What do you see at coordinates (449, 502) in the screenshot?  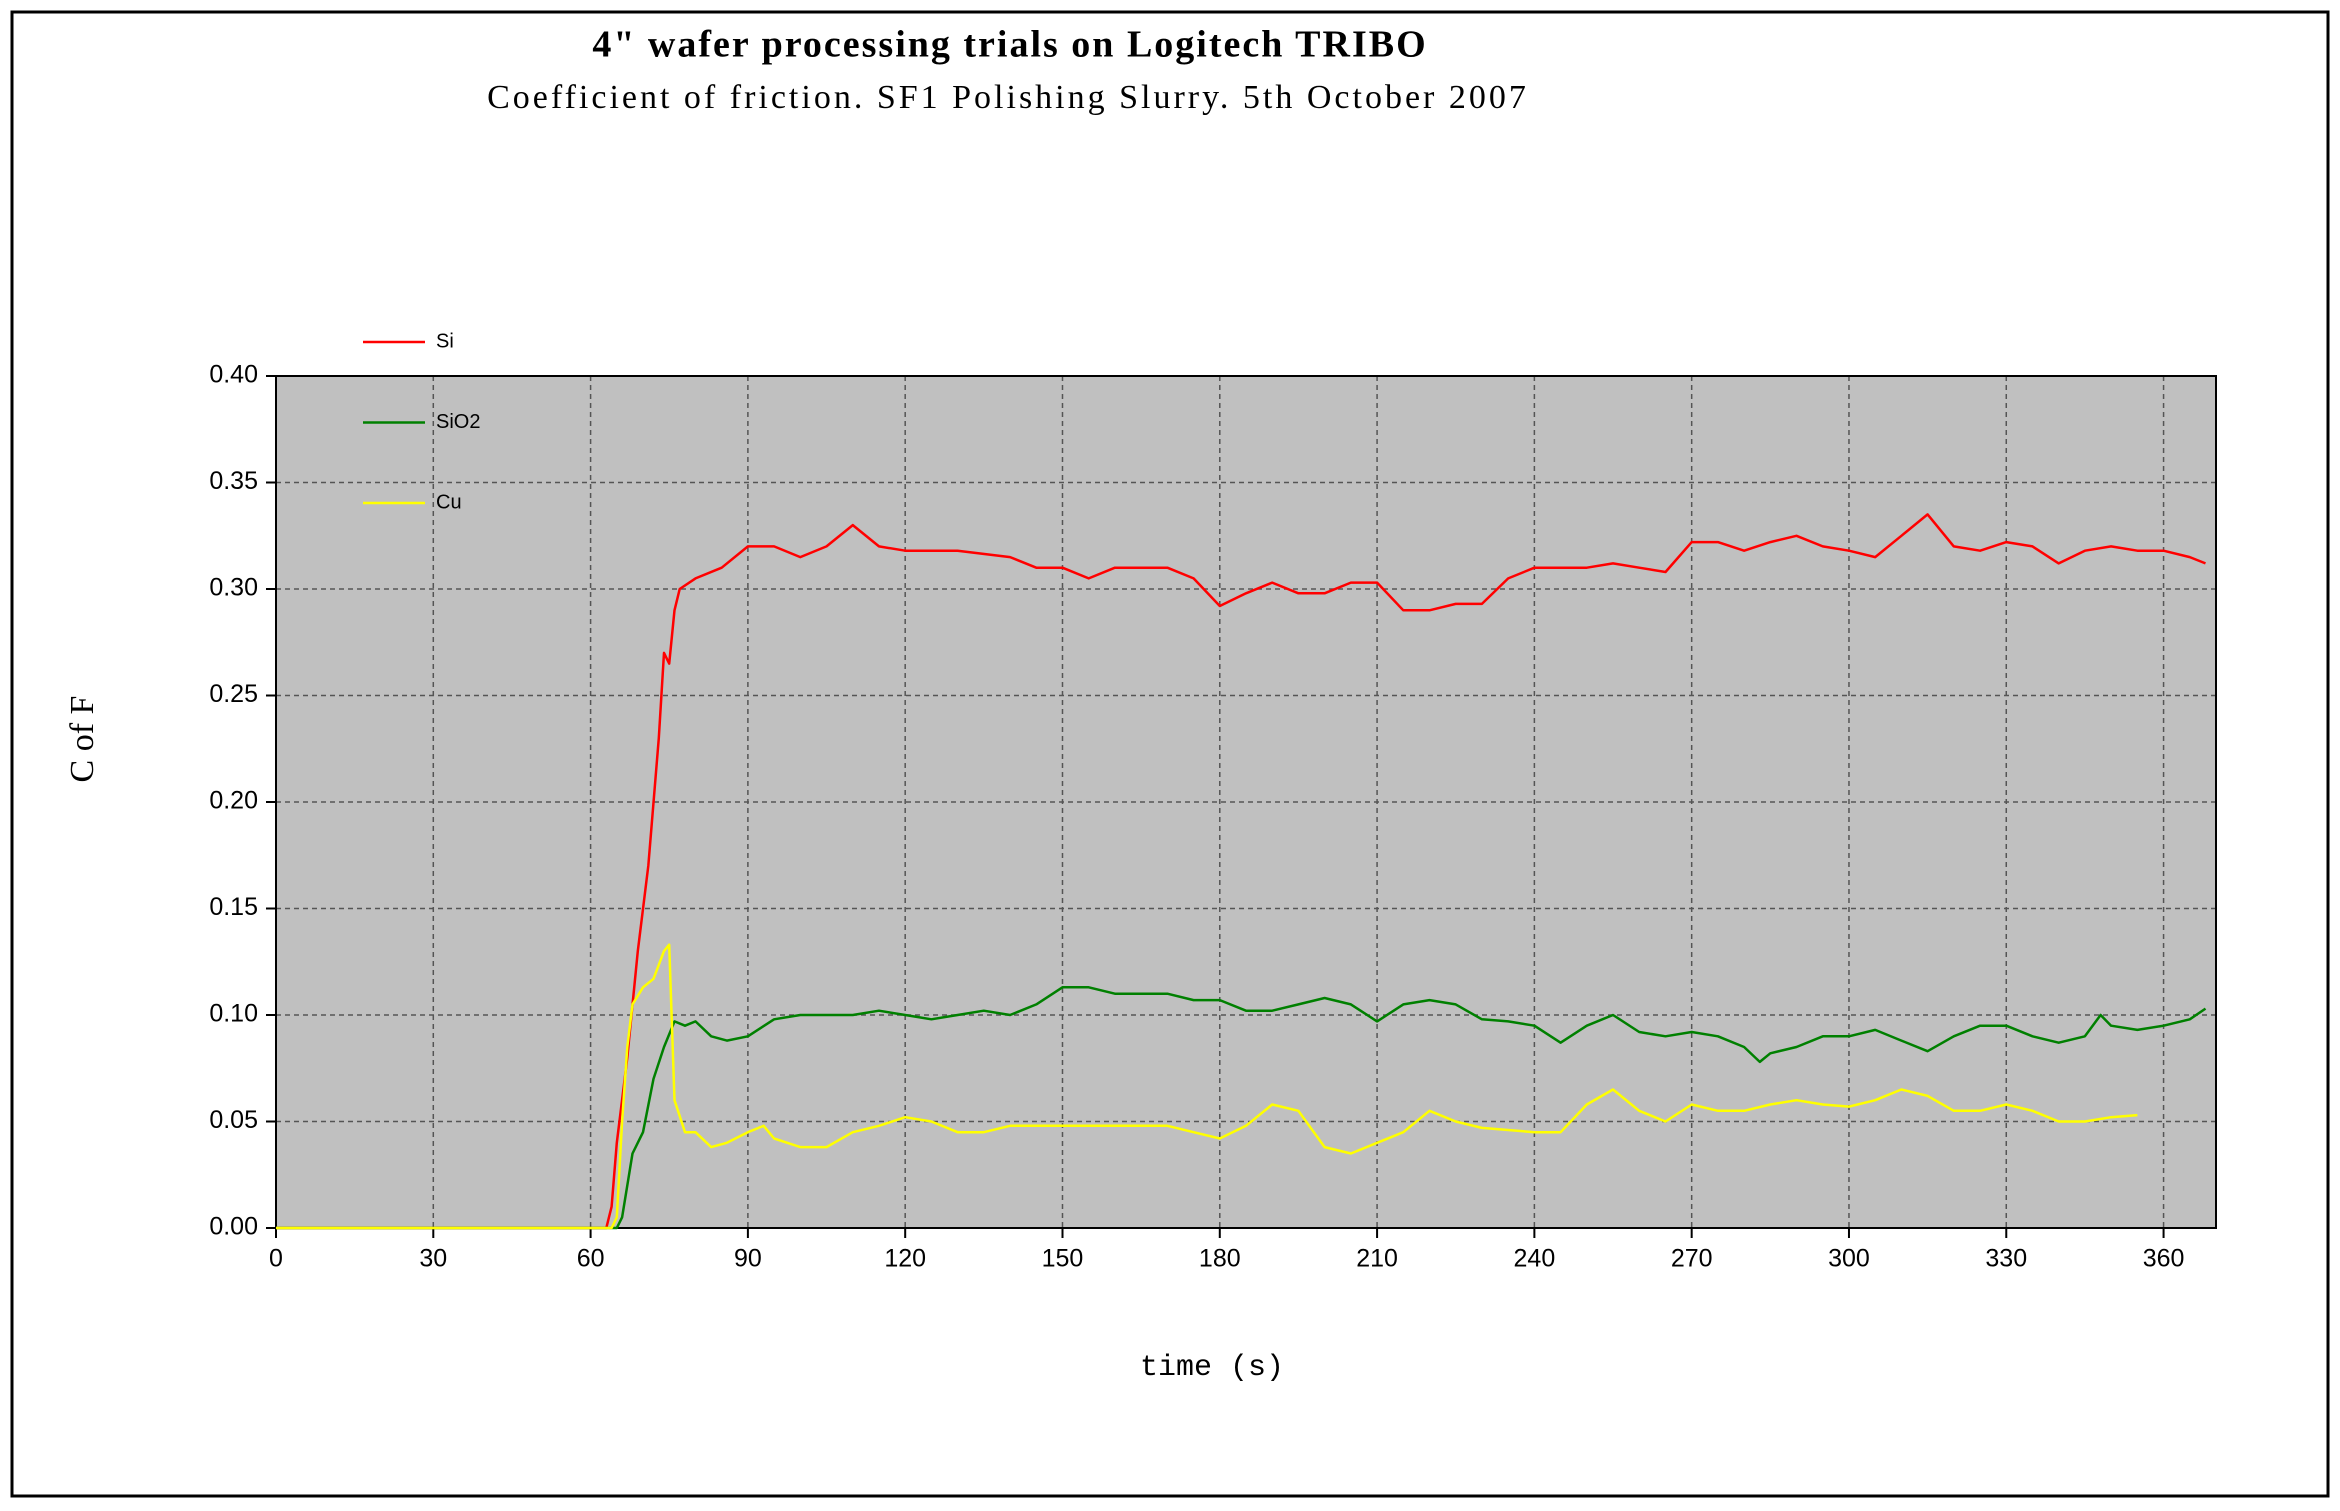 I see `legend-label: Cu` at bounding box center [449, 502].